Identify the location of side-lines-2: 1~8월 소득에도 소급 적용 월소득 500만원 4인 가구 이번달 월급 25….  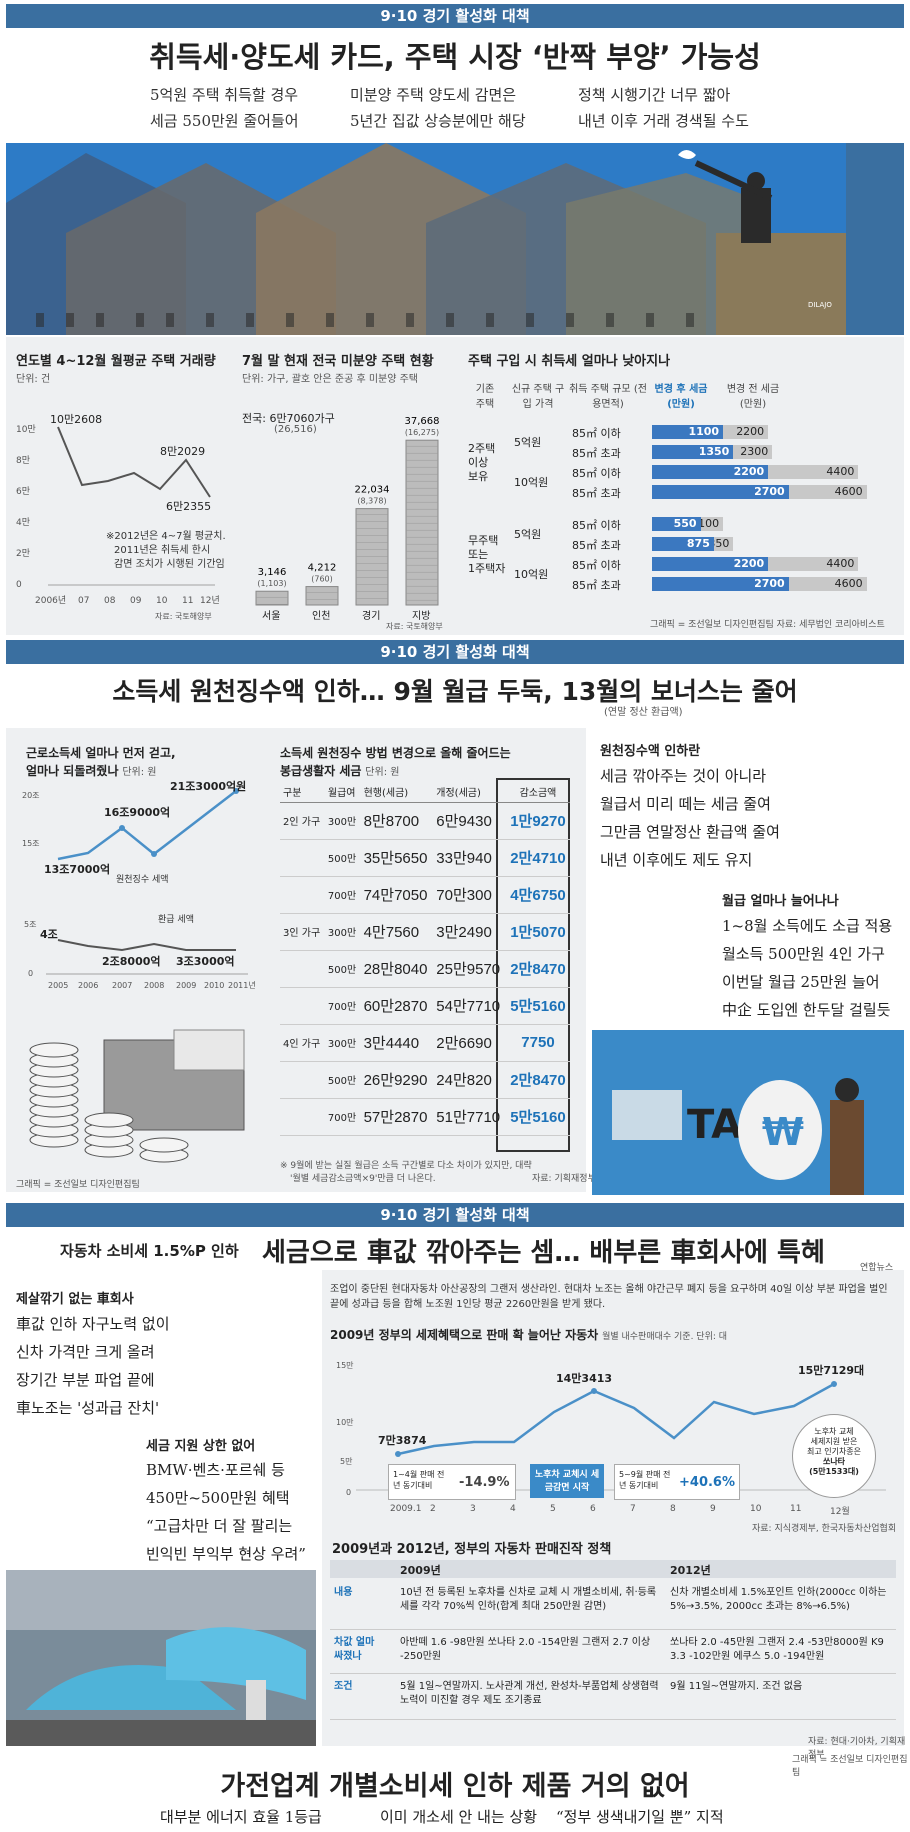
(807, 968).